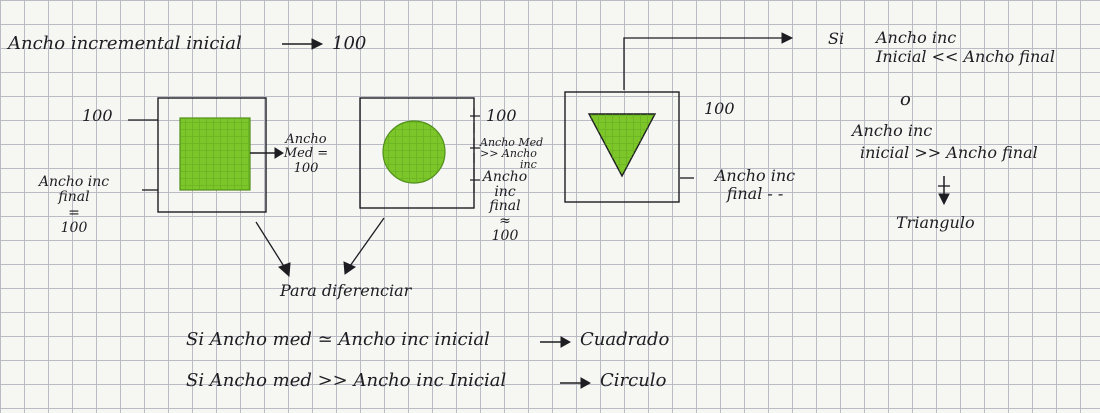 The image size is (1100, 413). What do you see at coordinates (505, 191) in the screenshot?
I see `circle-bottom-line-2: inc` at bounding box center [505, 191].